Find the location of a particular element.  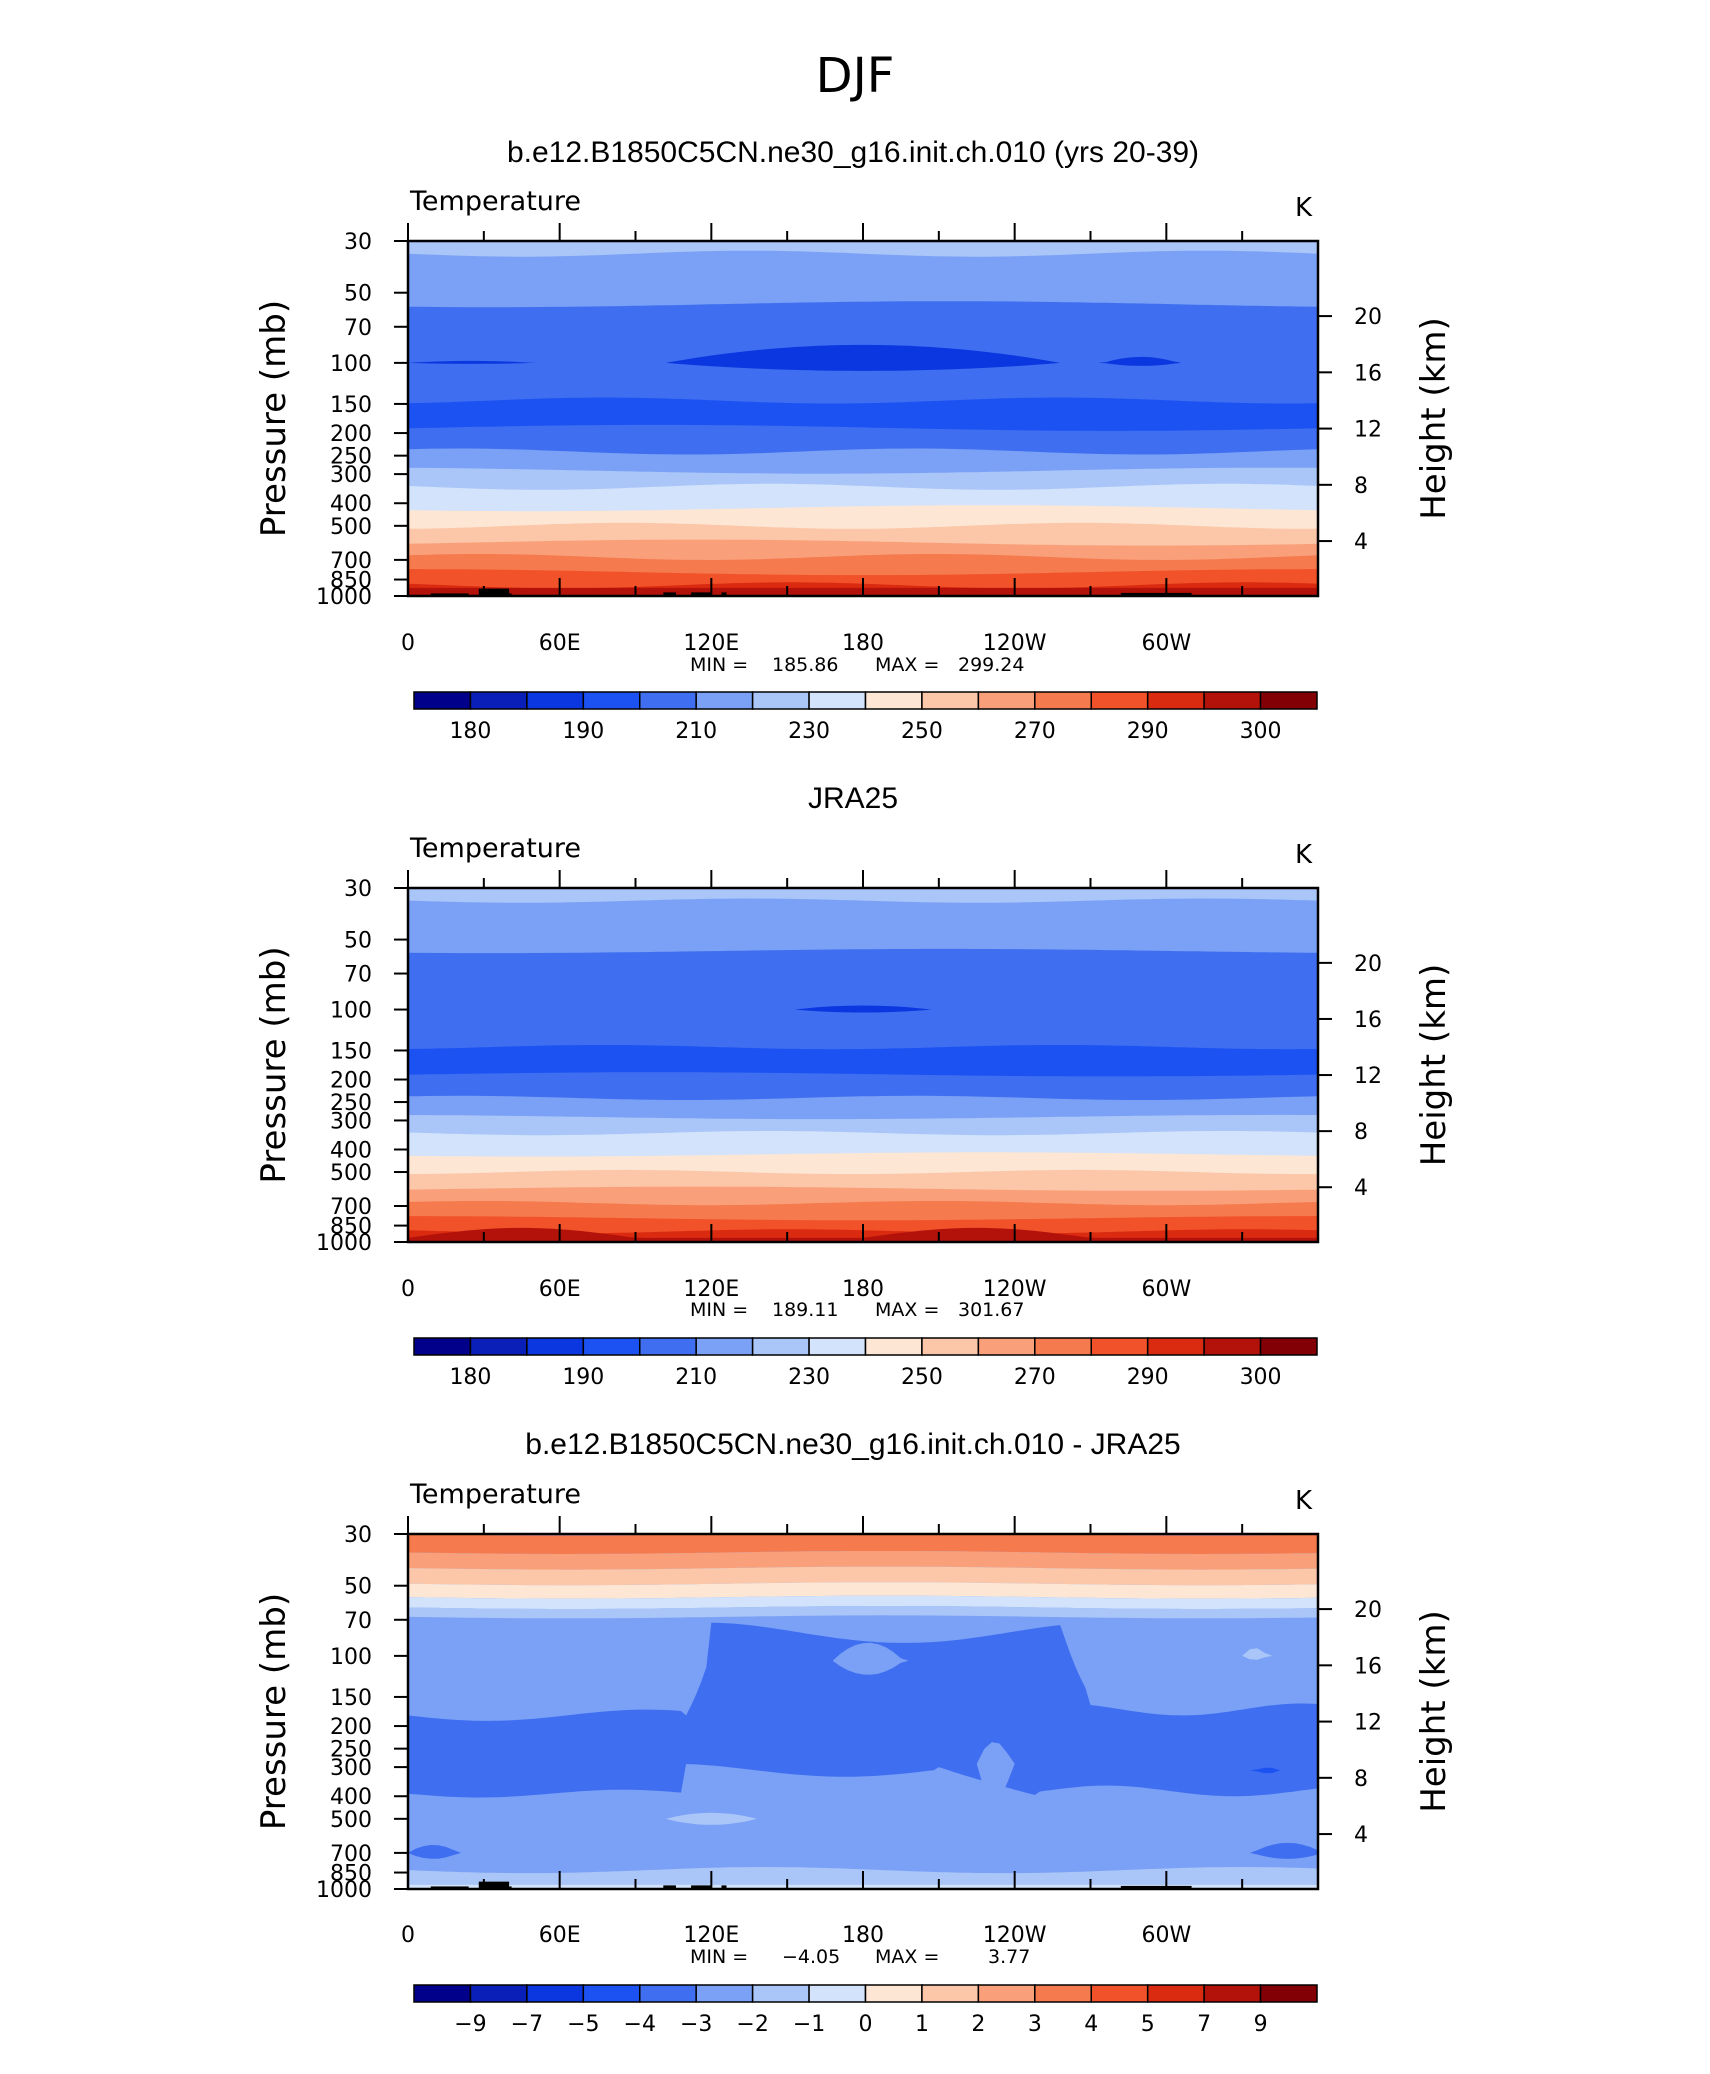

y-tick-label: 250 is located at coordinates (351, 1750).